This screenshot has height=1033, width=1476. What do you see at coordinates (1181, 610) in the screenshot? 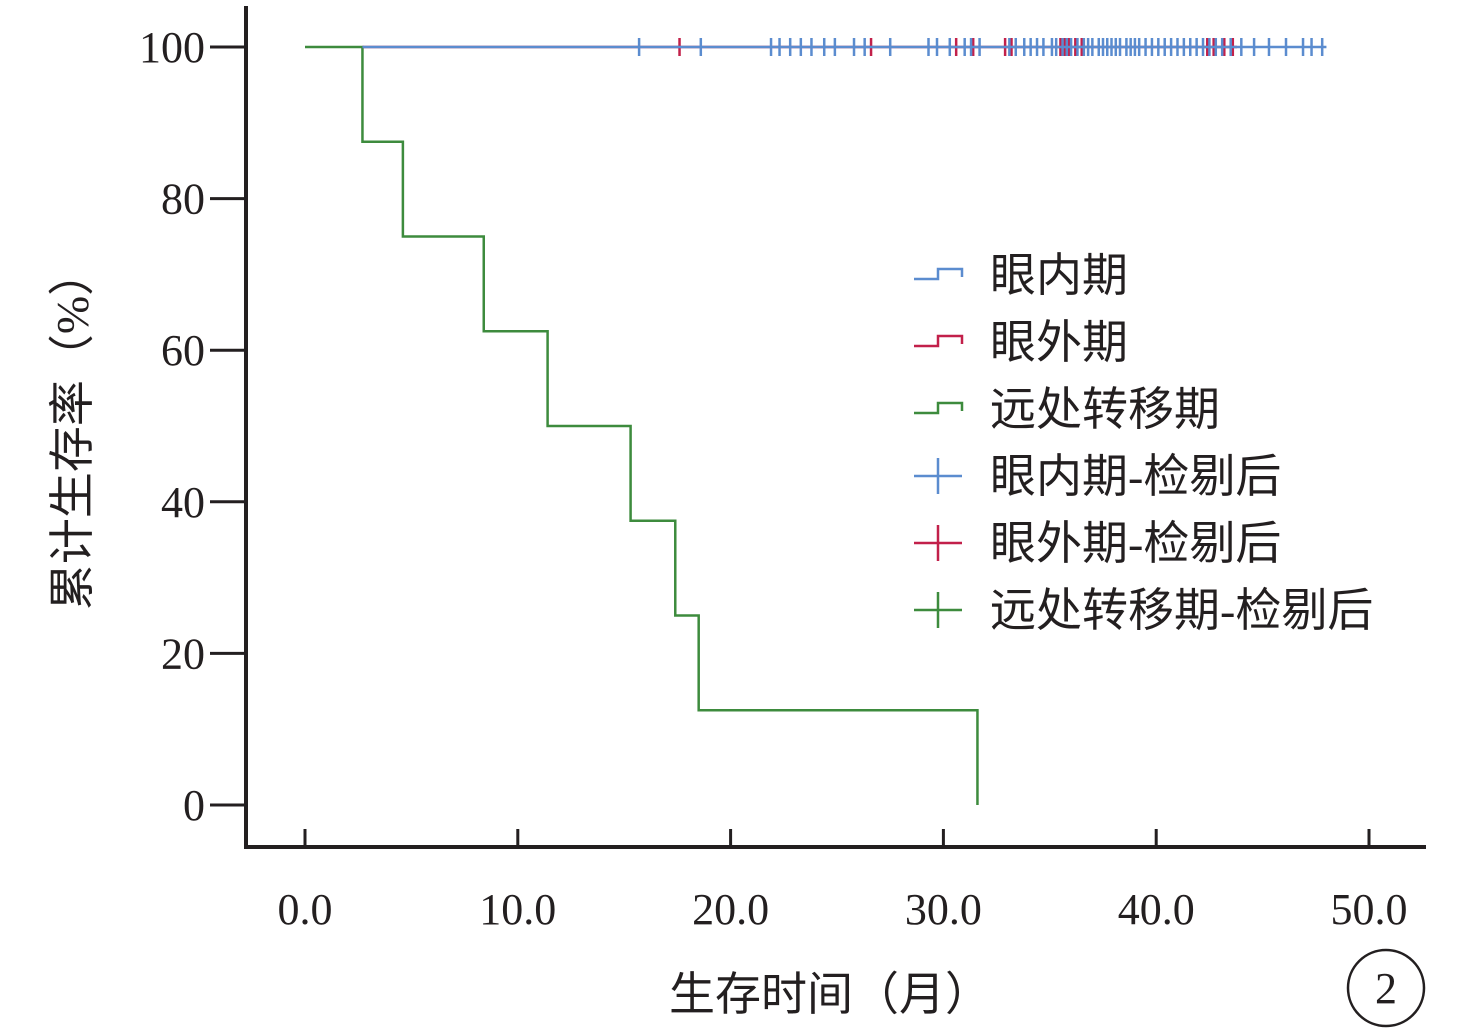
I see `legend-label: 远处转移期-检剔后` at bounding box center [1181, 610].